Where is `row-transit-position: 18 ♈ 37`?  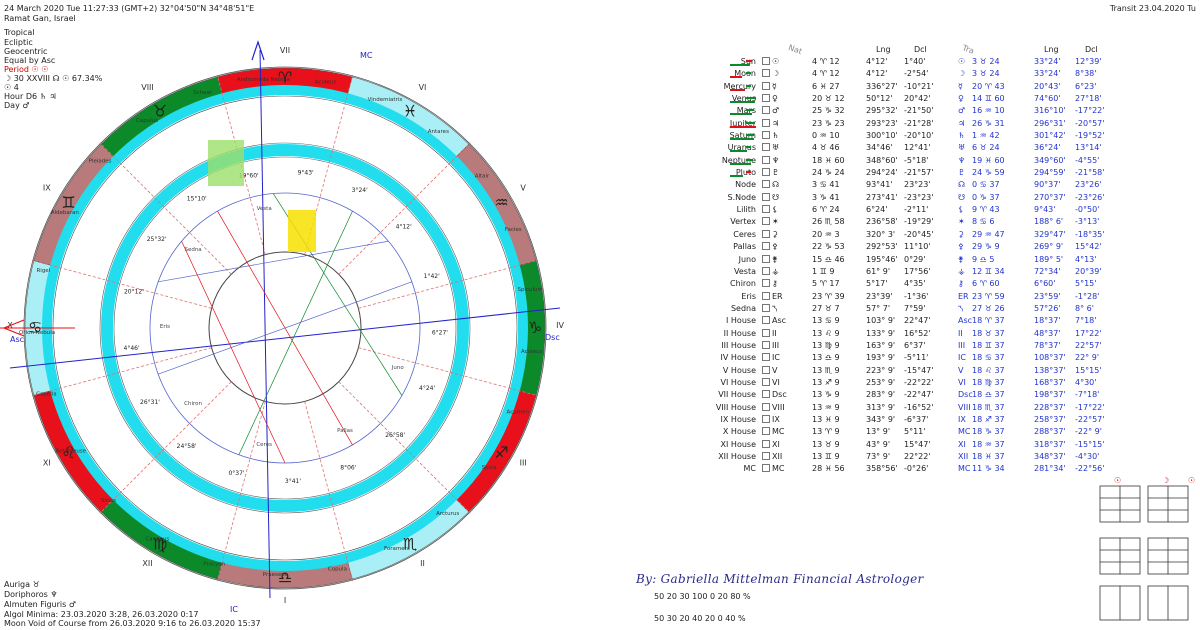
row-transit-position: 18 ♈ 37 is located at coordinates (988, 321).